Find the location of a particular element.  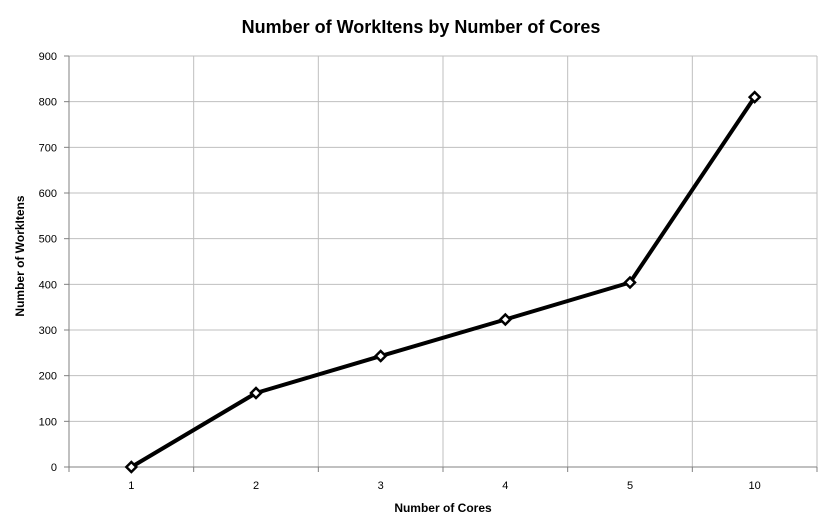

x-tick-label: 5 is located at coordinates (630, 486).